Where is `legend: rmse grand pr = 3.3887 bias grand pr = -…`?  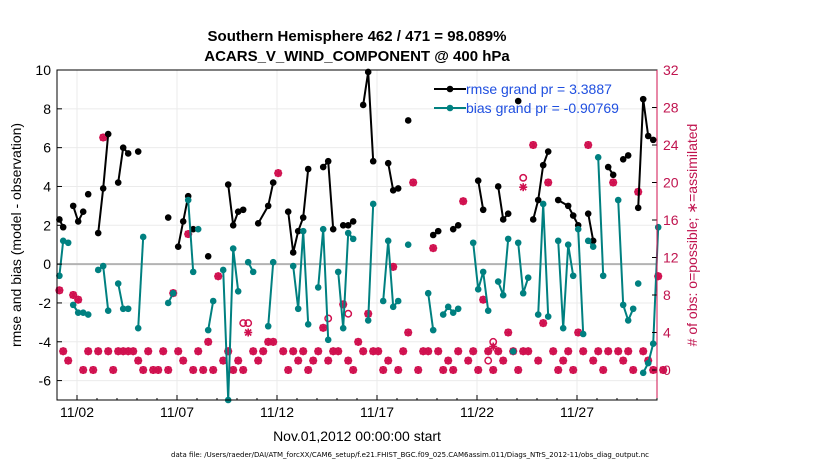
legend: rmse grand pr = 3.3887 bias grand pr = -… is located at coordinates (526, 98).